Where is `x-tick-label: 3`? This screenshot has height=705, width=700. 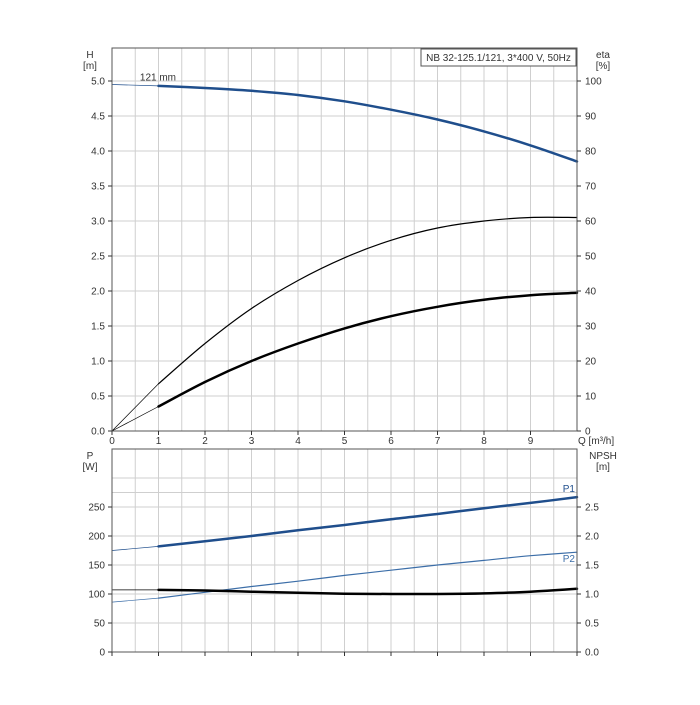 x-tick-label: 3 is located at coordinates (252, 441).